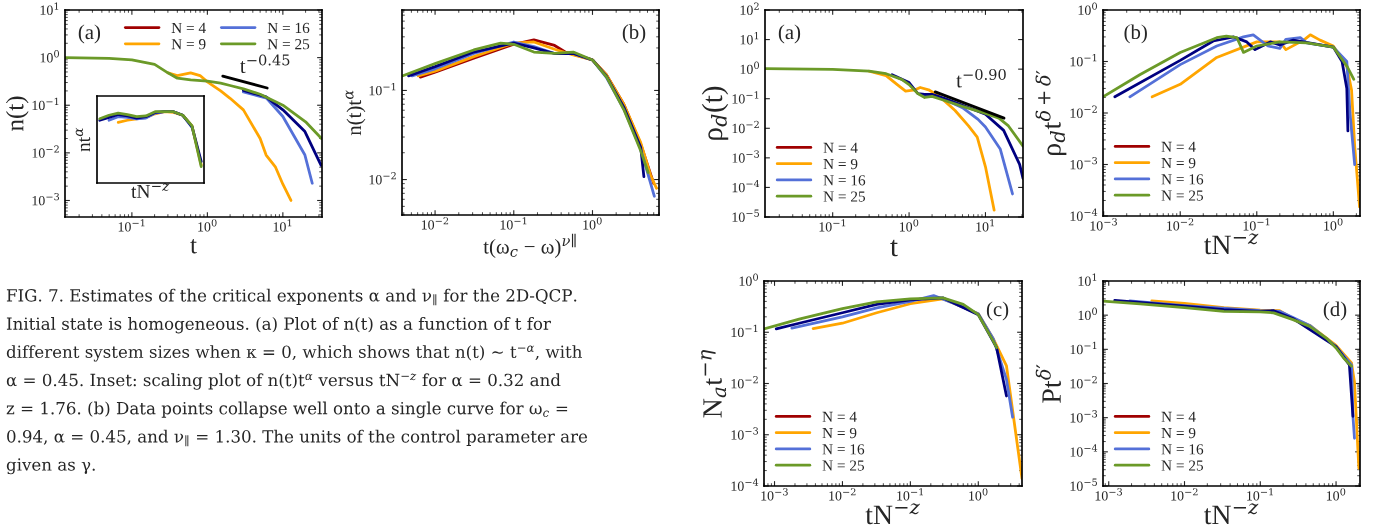 The height and width of the screenshot is (529, 1390). What do you see at coordinates (749, 8) in the screenshot?
I see `y-tick-label: 10$^{2}$` at bounding box center [749, 8].